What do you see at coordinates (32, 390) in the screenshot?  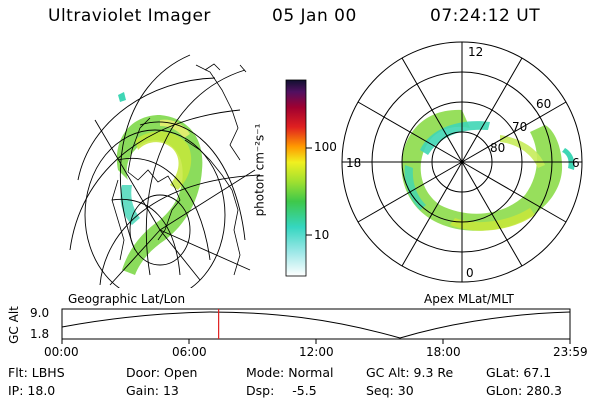 I see `ip-info: IP: 18.0` at bounding box center [32, 390].